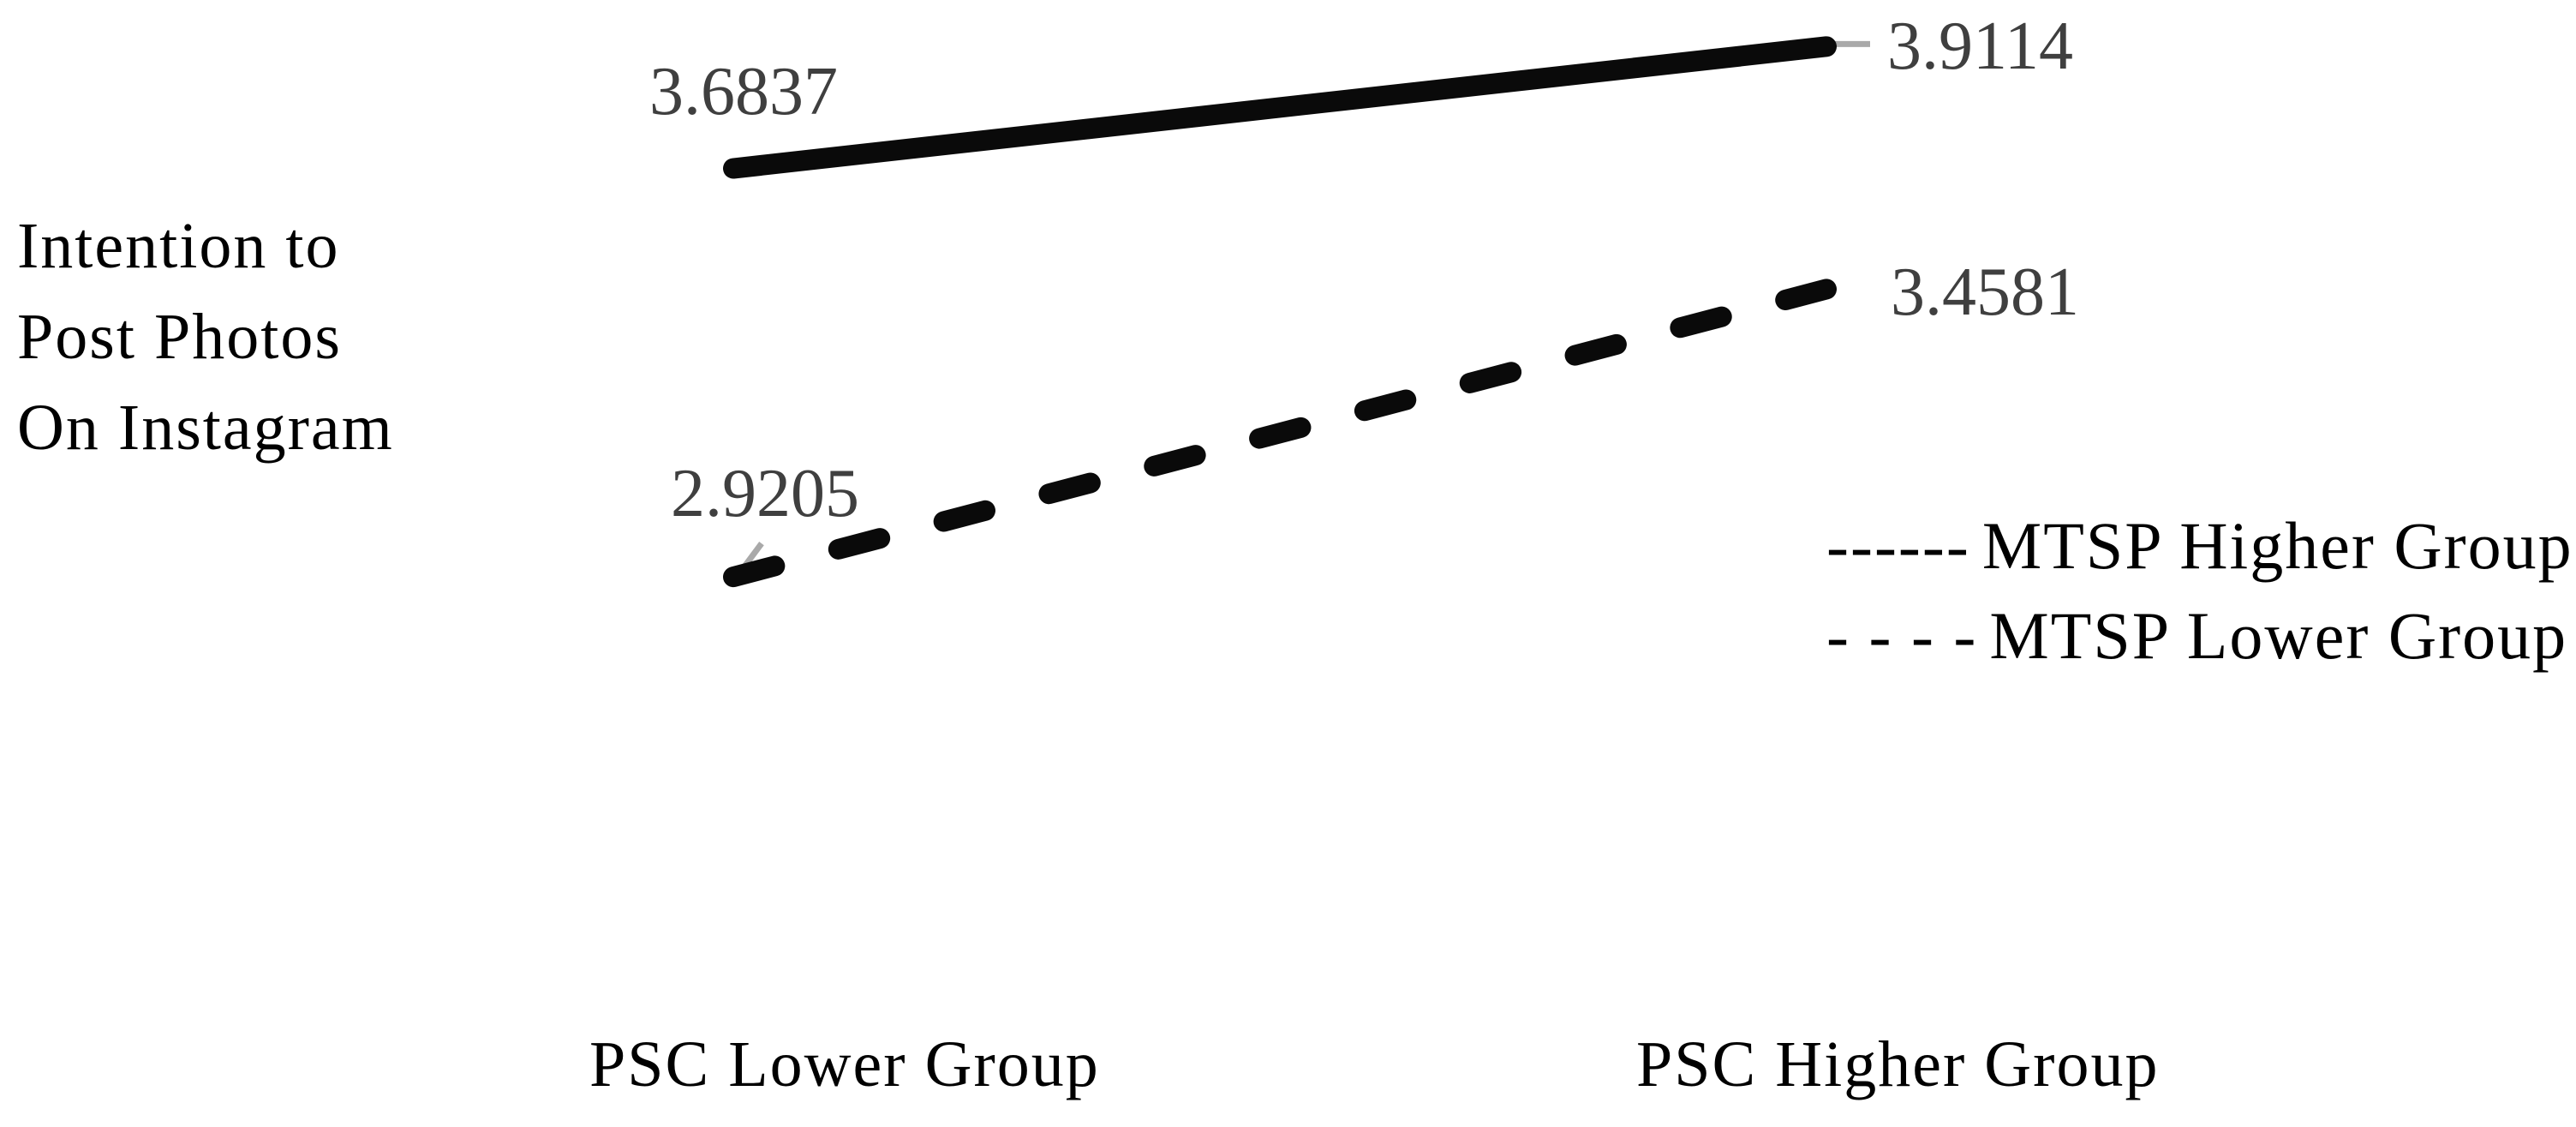  I want to click on y-axis-label-line-2: Post Photos, so click(180, 337).